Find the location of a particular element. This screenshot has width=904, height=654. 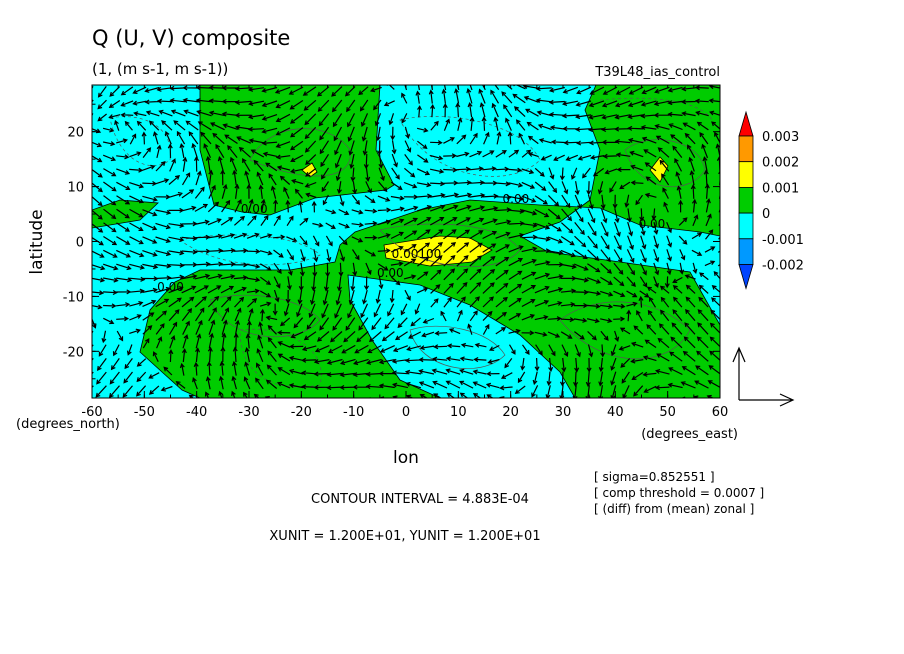

high-anomaly-region is located at coordinates (659, 169).